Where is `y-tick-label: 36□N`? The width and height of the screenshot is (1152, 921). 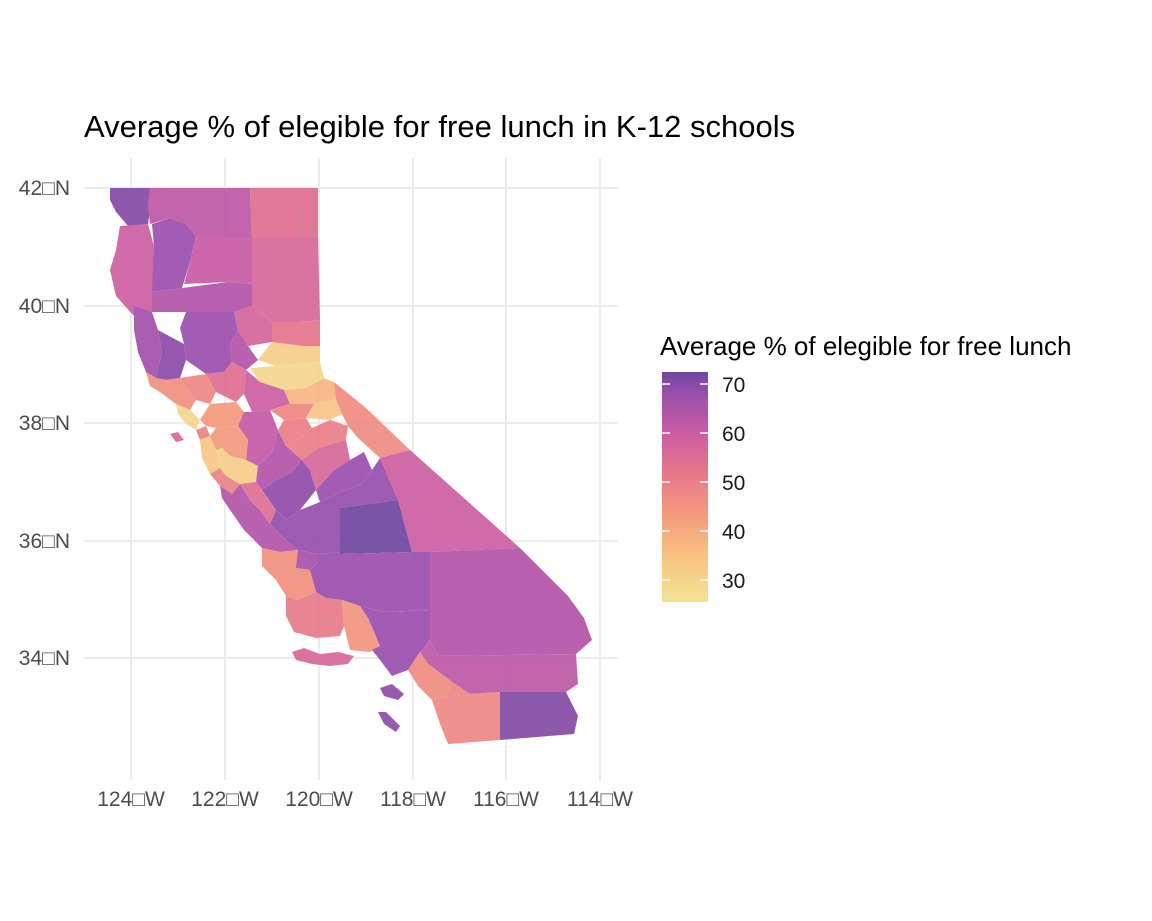 y-tick-label: 36□N is located at coordinates (44, 541).